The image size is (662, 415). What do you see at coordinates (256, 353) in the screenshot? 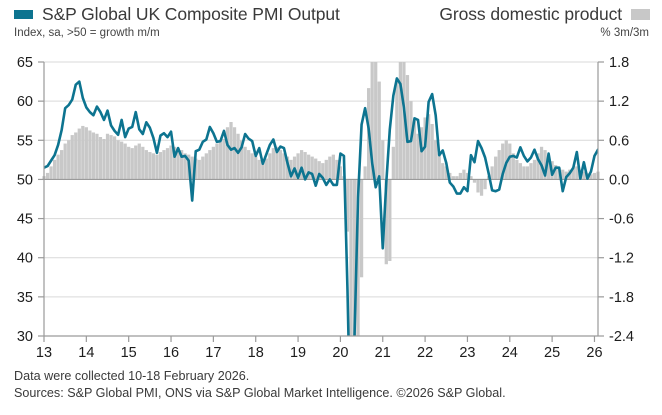
I see `x-axis-tick-label: 18` at bounding box center [256, 353].